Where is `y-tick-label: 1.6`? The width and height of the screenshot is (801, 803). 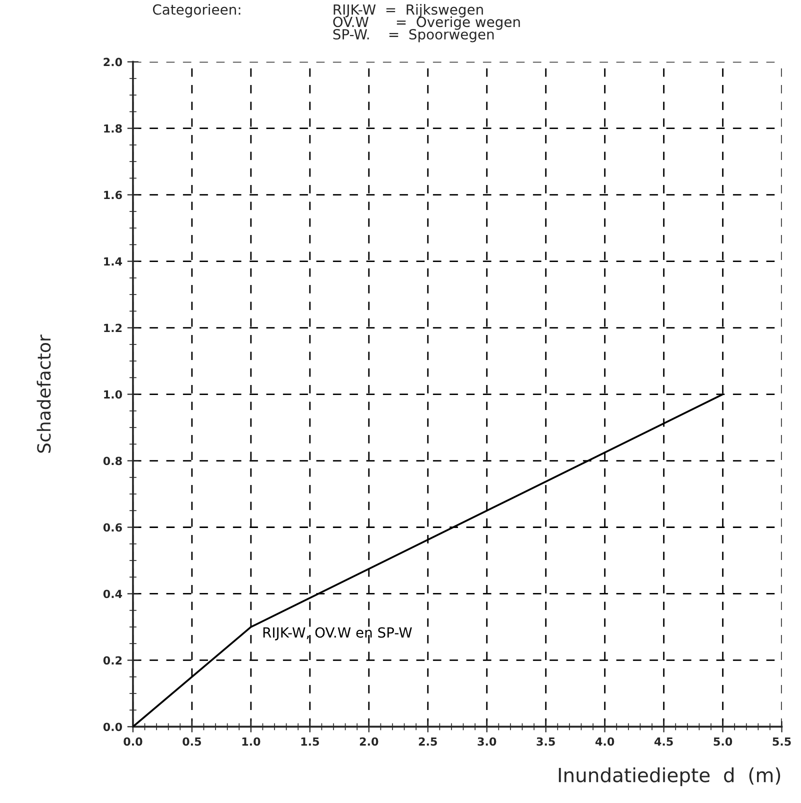
y-tick-label: 1.6 is located at coordinates (113, 195).